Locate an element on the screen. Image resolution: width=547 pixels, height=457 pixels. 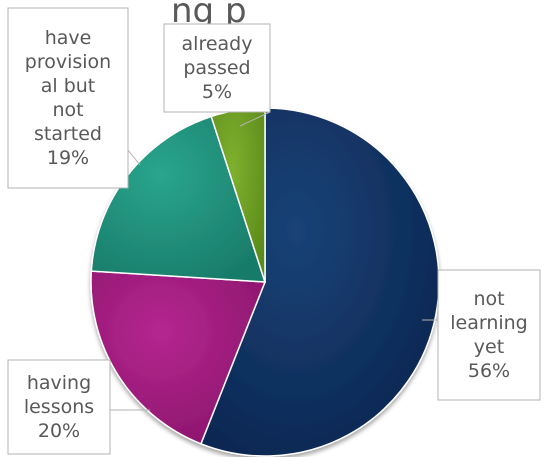
slice-category-label: passed is located at coordinates (216, 68).